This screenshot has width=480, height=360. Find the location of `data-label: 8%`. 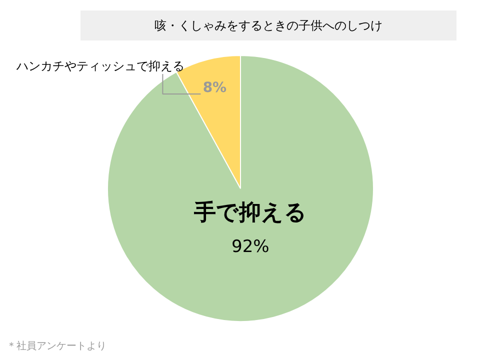

data-label: 8% is located at coordinates (214, 88).